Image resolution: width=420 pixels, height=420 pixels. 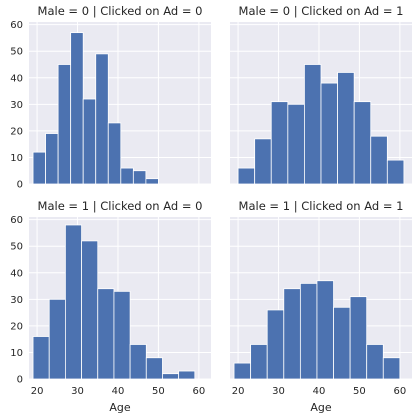 What do you see at coordinates (321, 11) in the screenshot?
I see `panel-title: Male = 0 | Clicked on Ad = 1` at bounding box center [321, 11].